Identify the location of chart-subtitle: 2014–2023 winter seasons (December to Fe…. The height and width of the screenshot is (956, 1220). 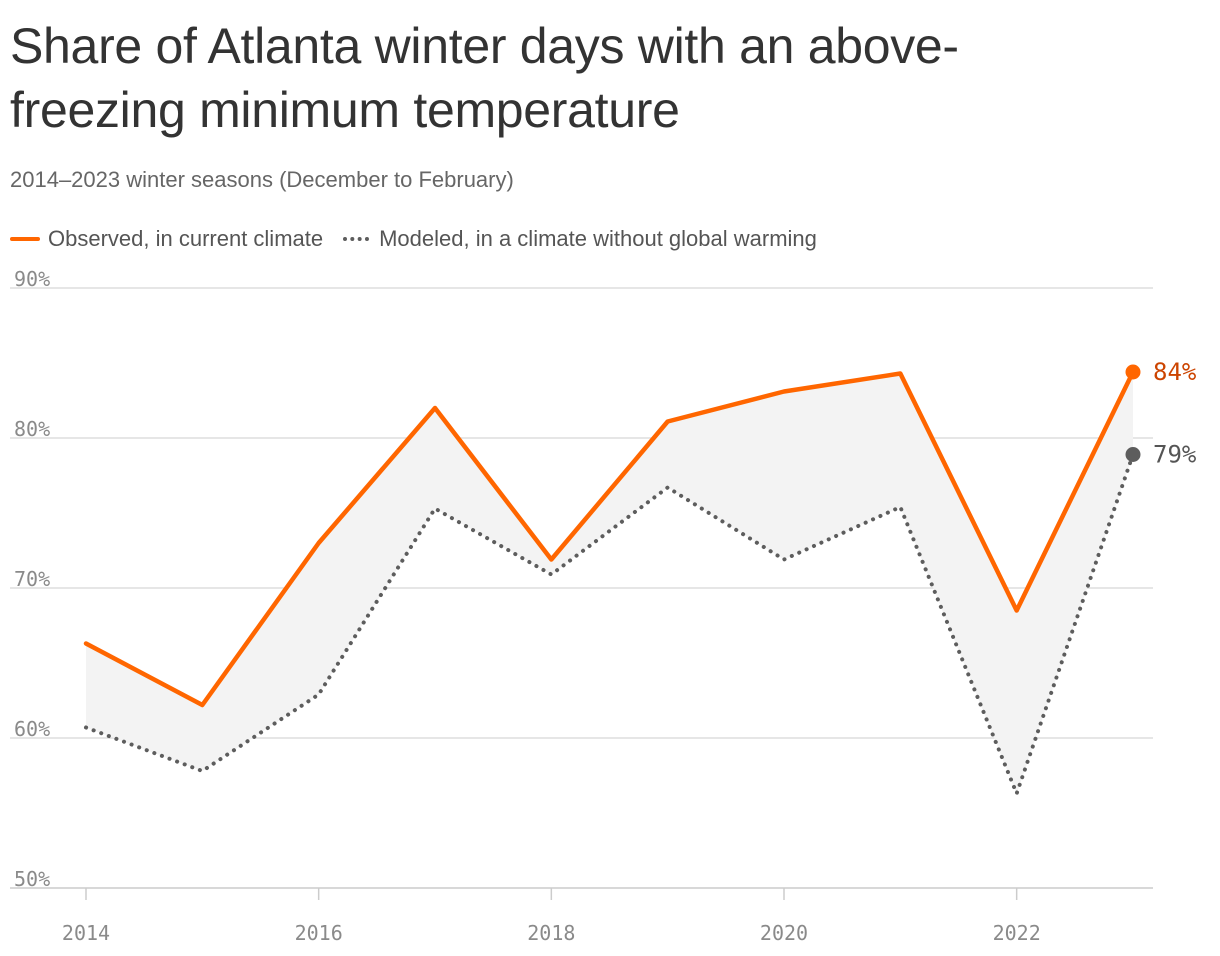
(262, 179).